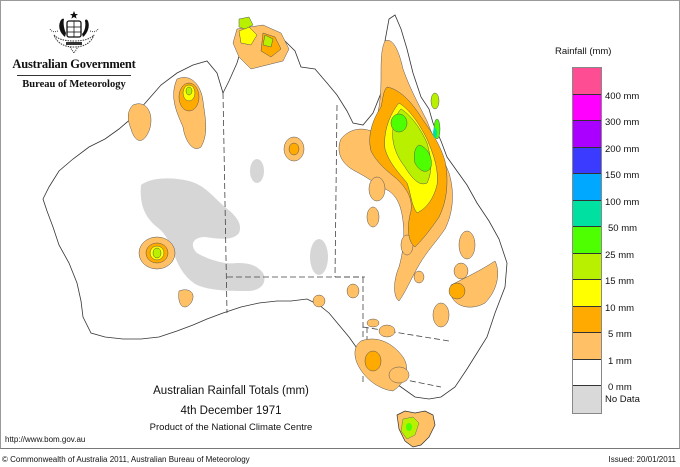 This screenshot has width=680, height=467. What do you see at coordinates (74, 75) in the screenshot?
I see `logo-divider` at bounding box center [74, 75].